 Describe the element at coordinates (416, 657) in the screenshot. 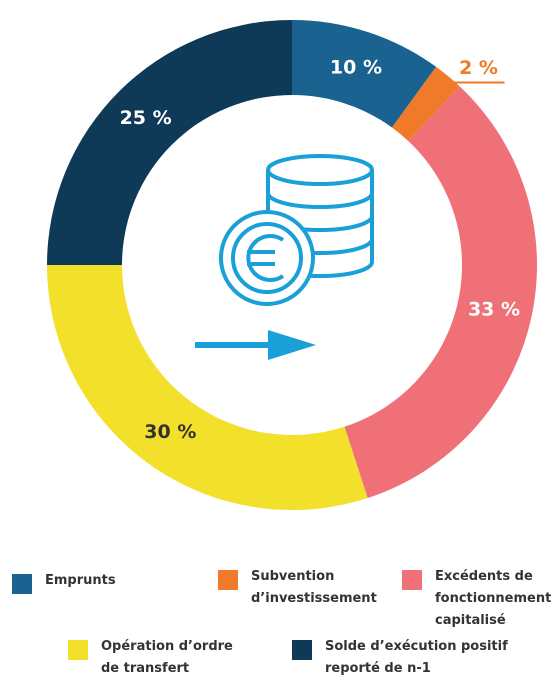

I see `legend-label: Solde d’exécution positif reporté de n-1` at that location.